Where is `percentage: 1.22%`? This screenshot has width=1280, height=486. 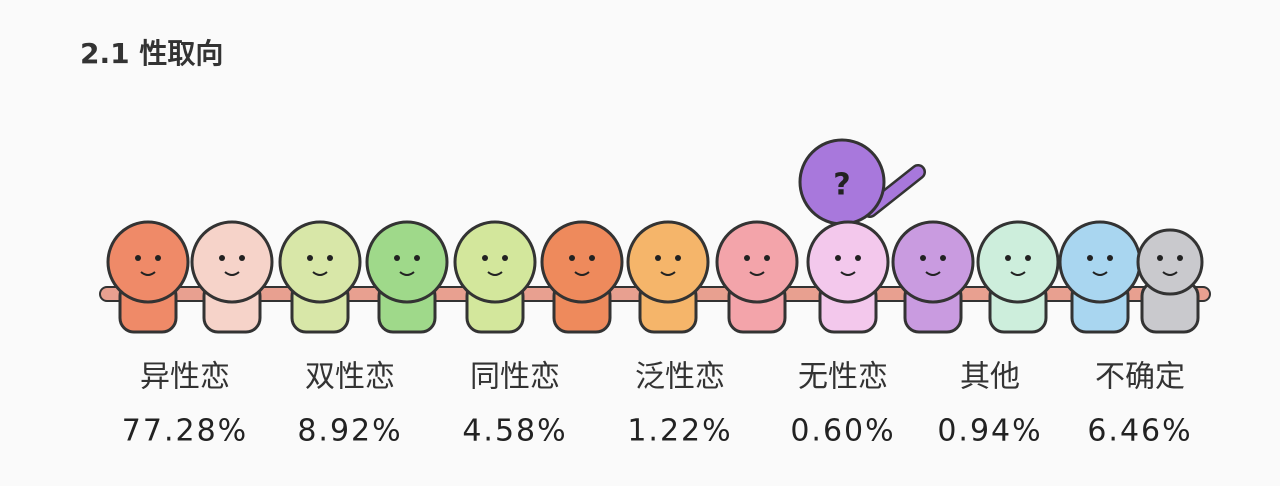
percentage: 1.22% is located at coordinates (679, 431).